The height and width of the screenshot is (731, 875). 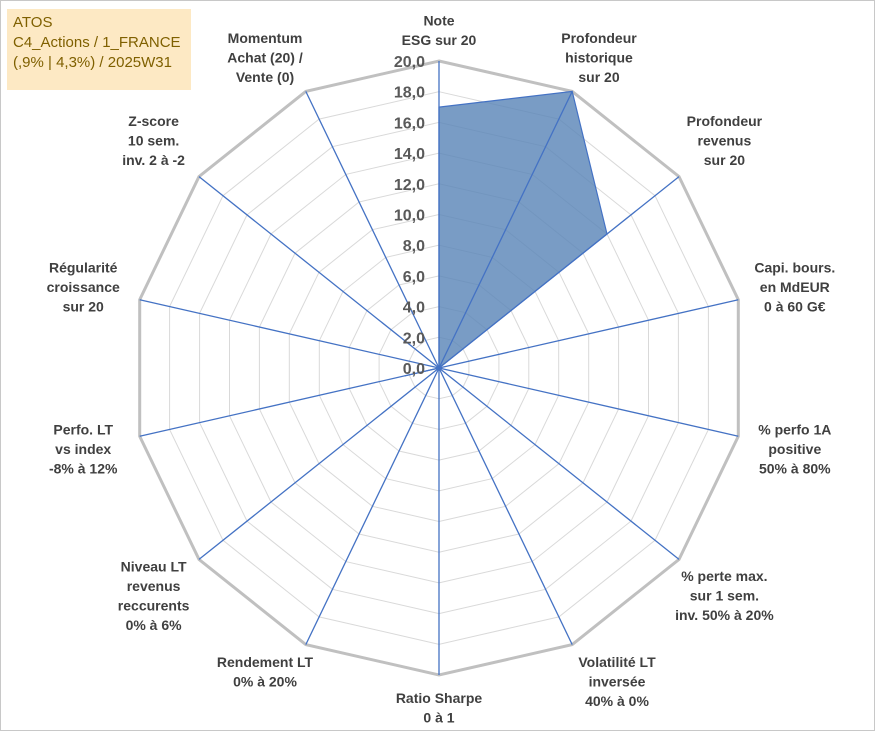 I want to click on tick-label: 12,0, so click(x=409, y=185).